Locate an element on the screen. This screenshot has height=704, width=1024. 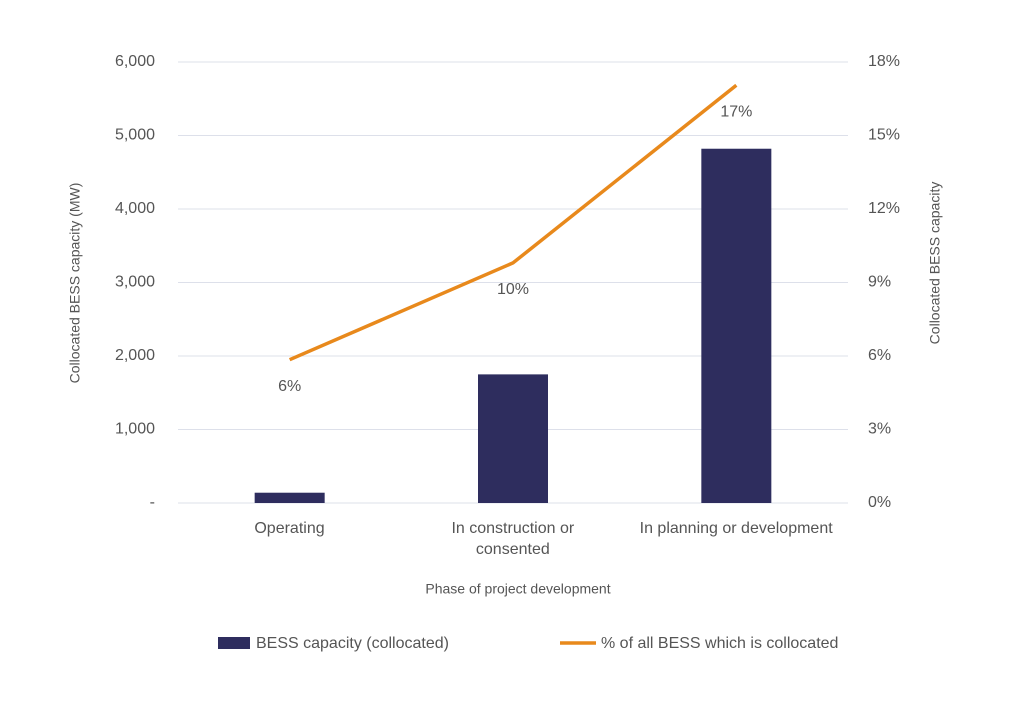
data-label: 10% is located at coordinates (513, 289).